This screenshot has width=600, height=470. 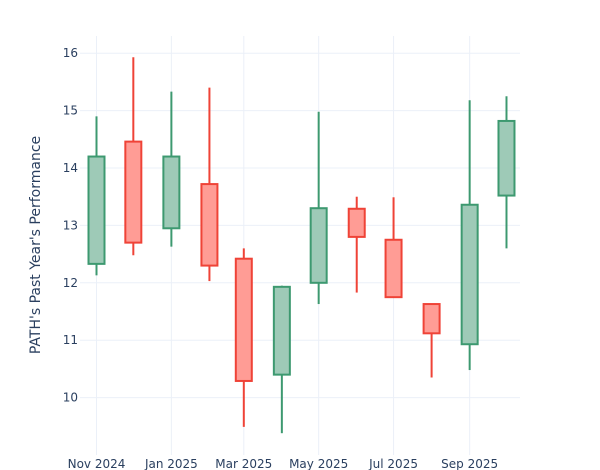 I want to click on x-tick-label: Nov 2024, so click(x=97, y=463).